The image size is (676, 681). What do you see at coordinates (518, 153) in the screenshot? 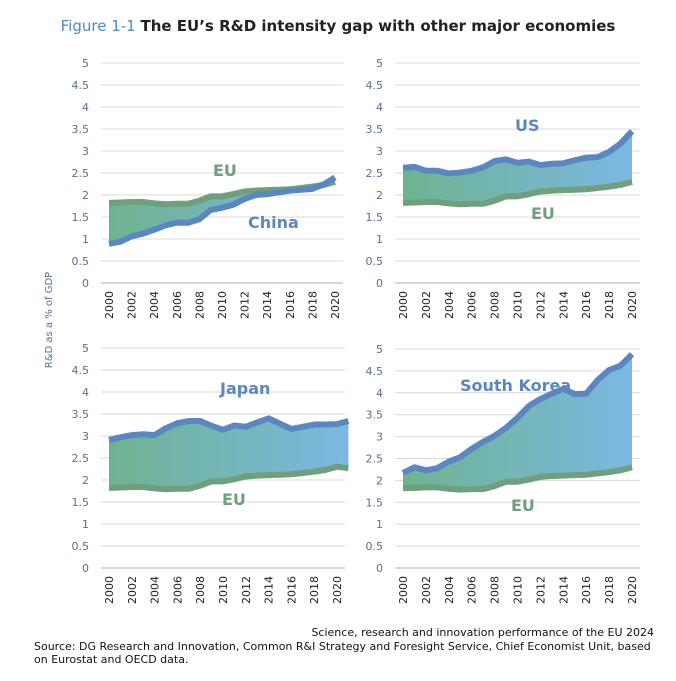
I see `series-line-us` at bounding box center [518, 153].